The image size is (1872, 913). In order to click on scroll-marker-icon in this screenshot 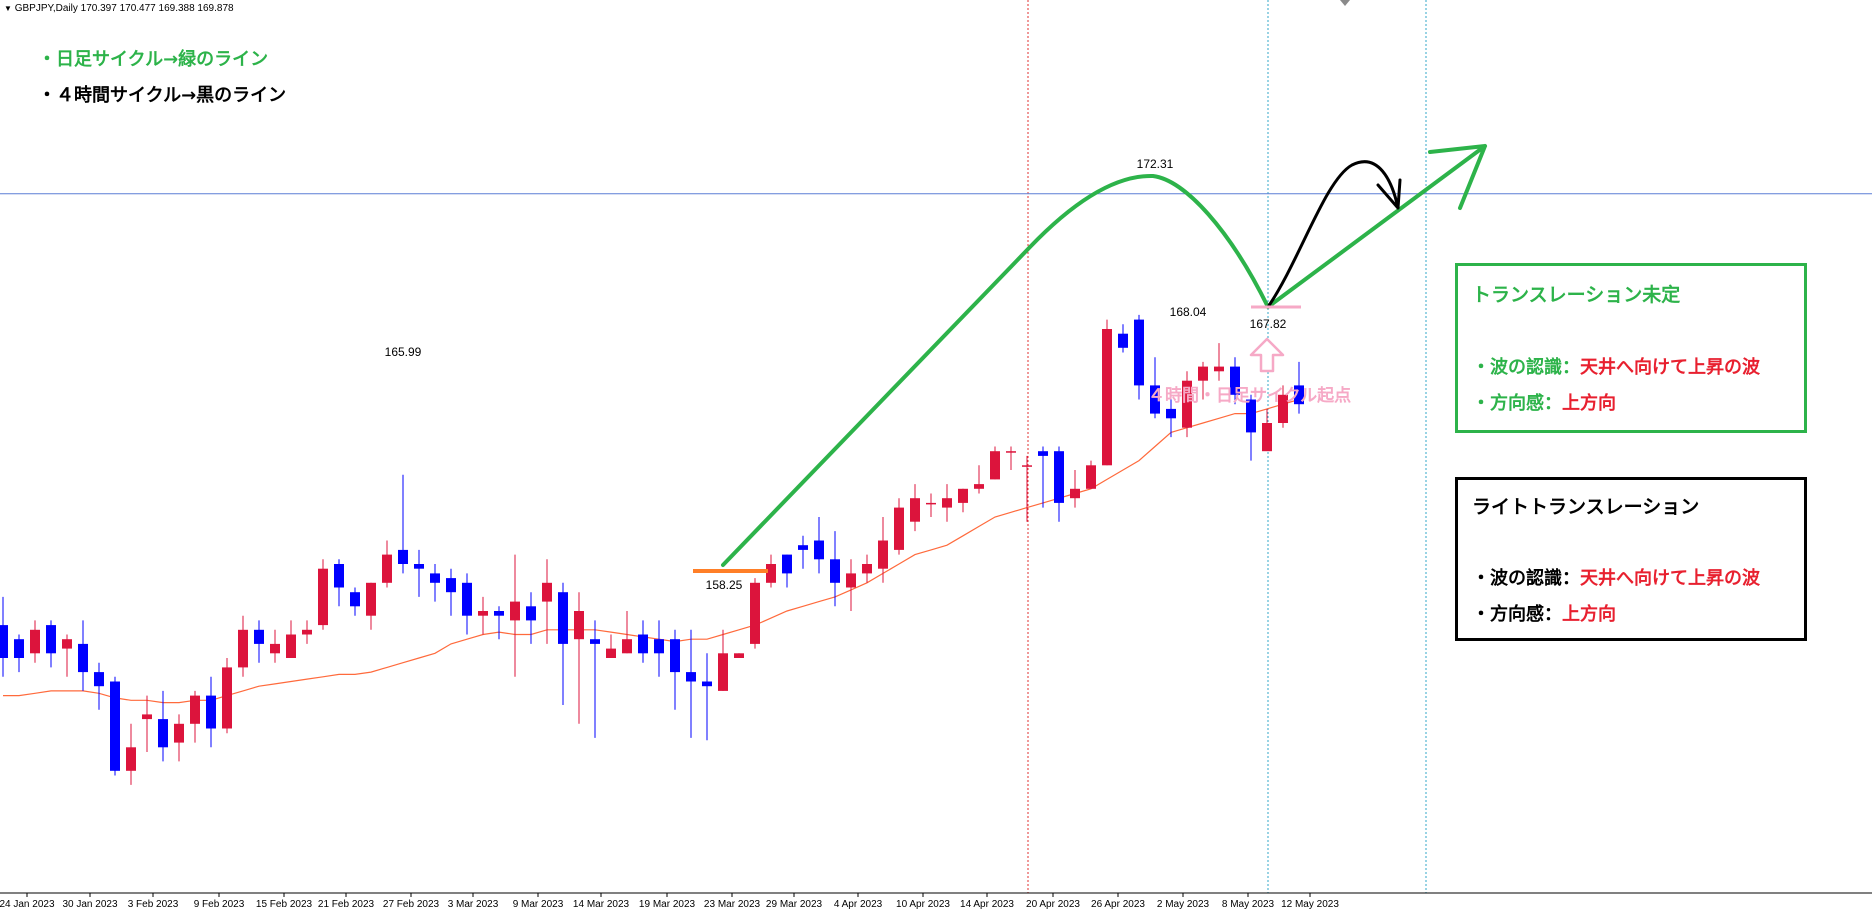, I will do `click(1345, 3)`.